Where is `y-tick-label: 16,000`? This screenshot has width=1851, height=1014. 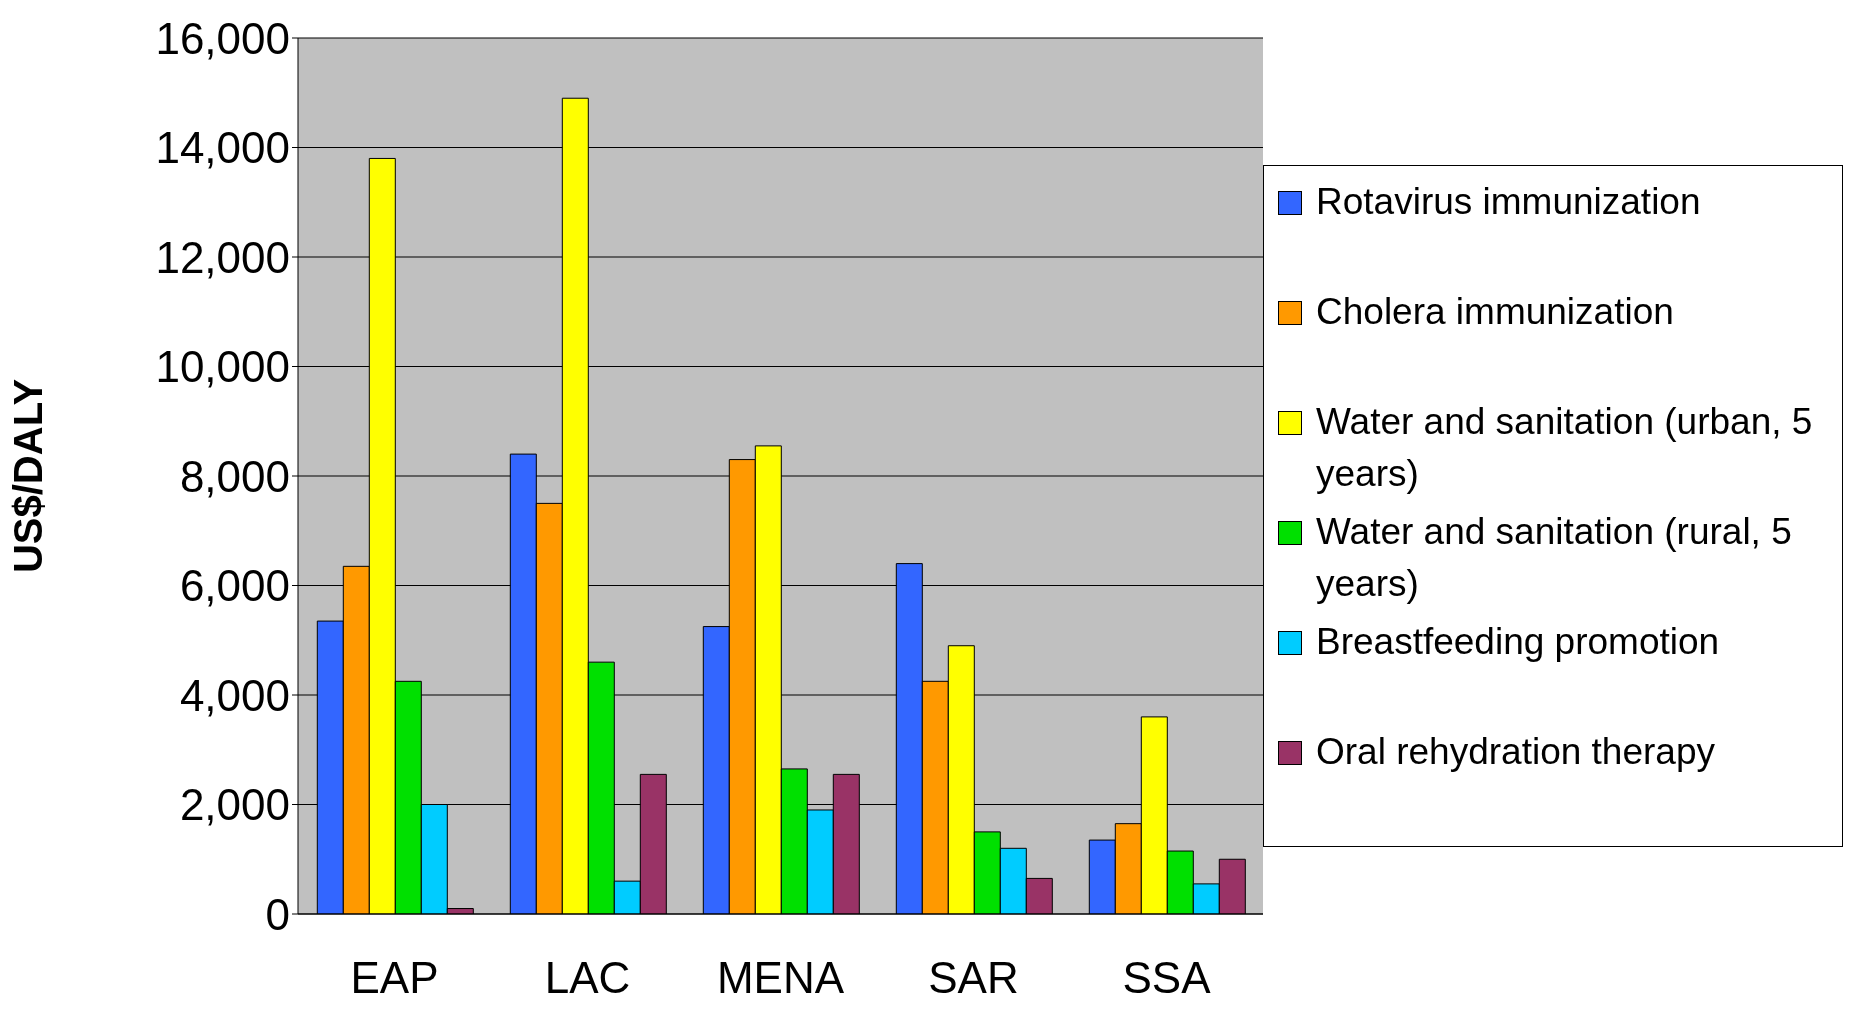
y-tick-label: 16,000 is located at coordinates (222, 38).